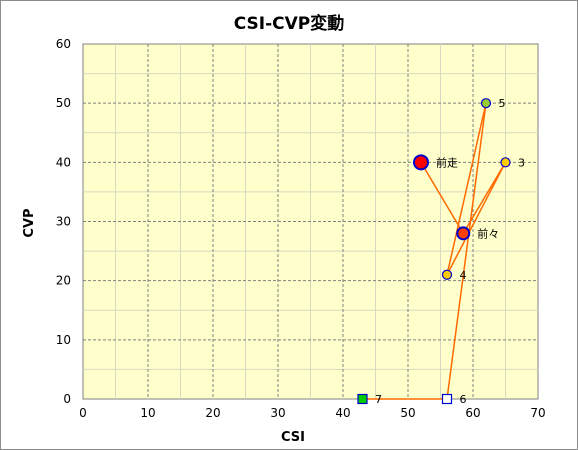  What do you see at coordinates (537, 413) in the screenshot?
I see `x-tick-label: 70` at bounding box center [537, 413].